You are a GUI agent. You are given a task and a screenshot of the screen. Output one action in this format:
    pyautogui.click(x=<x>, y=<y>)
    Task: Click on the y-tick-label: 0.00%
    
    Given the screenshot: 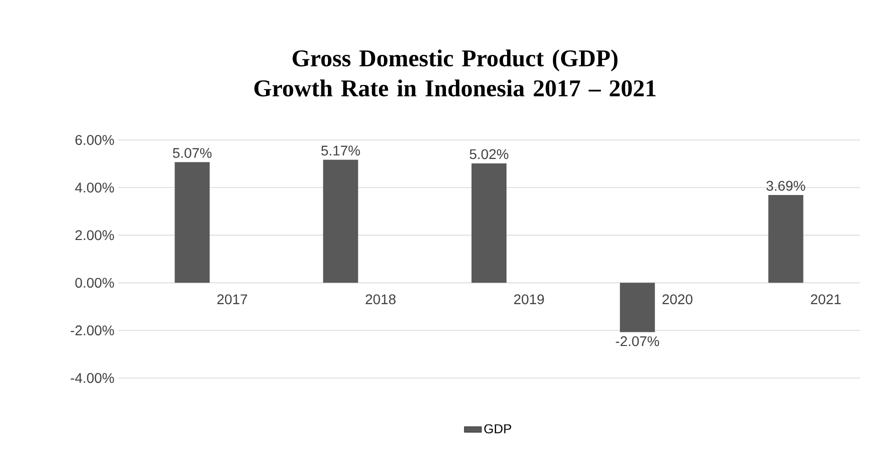 What is the action you would take?
    pyautogui.click(x=94, y=283)
    